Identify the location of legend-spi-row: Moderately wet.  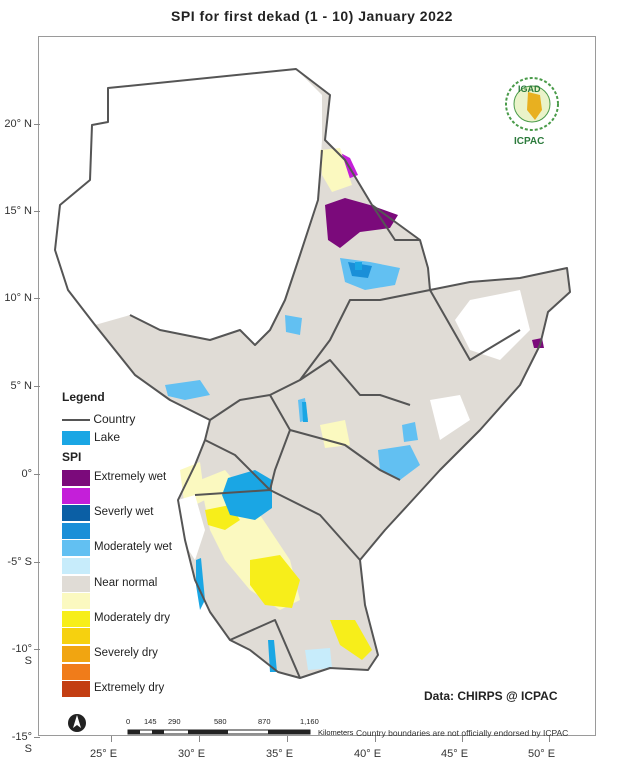
(127, 548).